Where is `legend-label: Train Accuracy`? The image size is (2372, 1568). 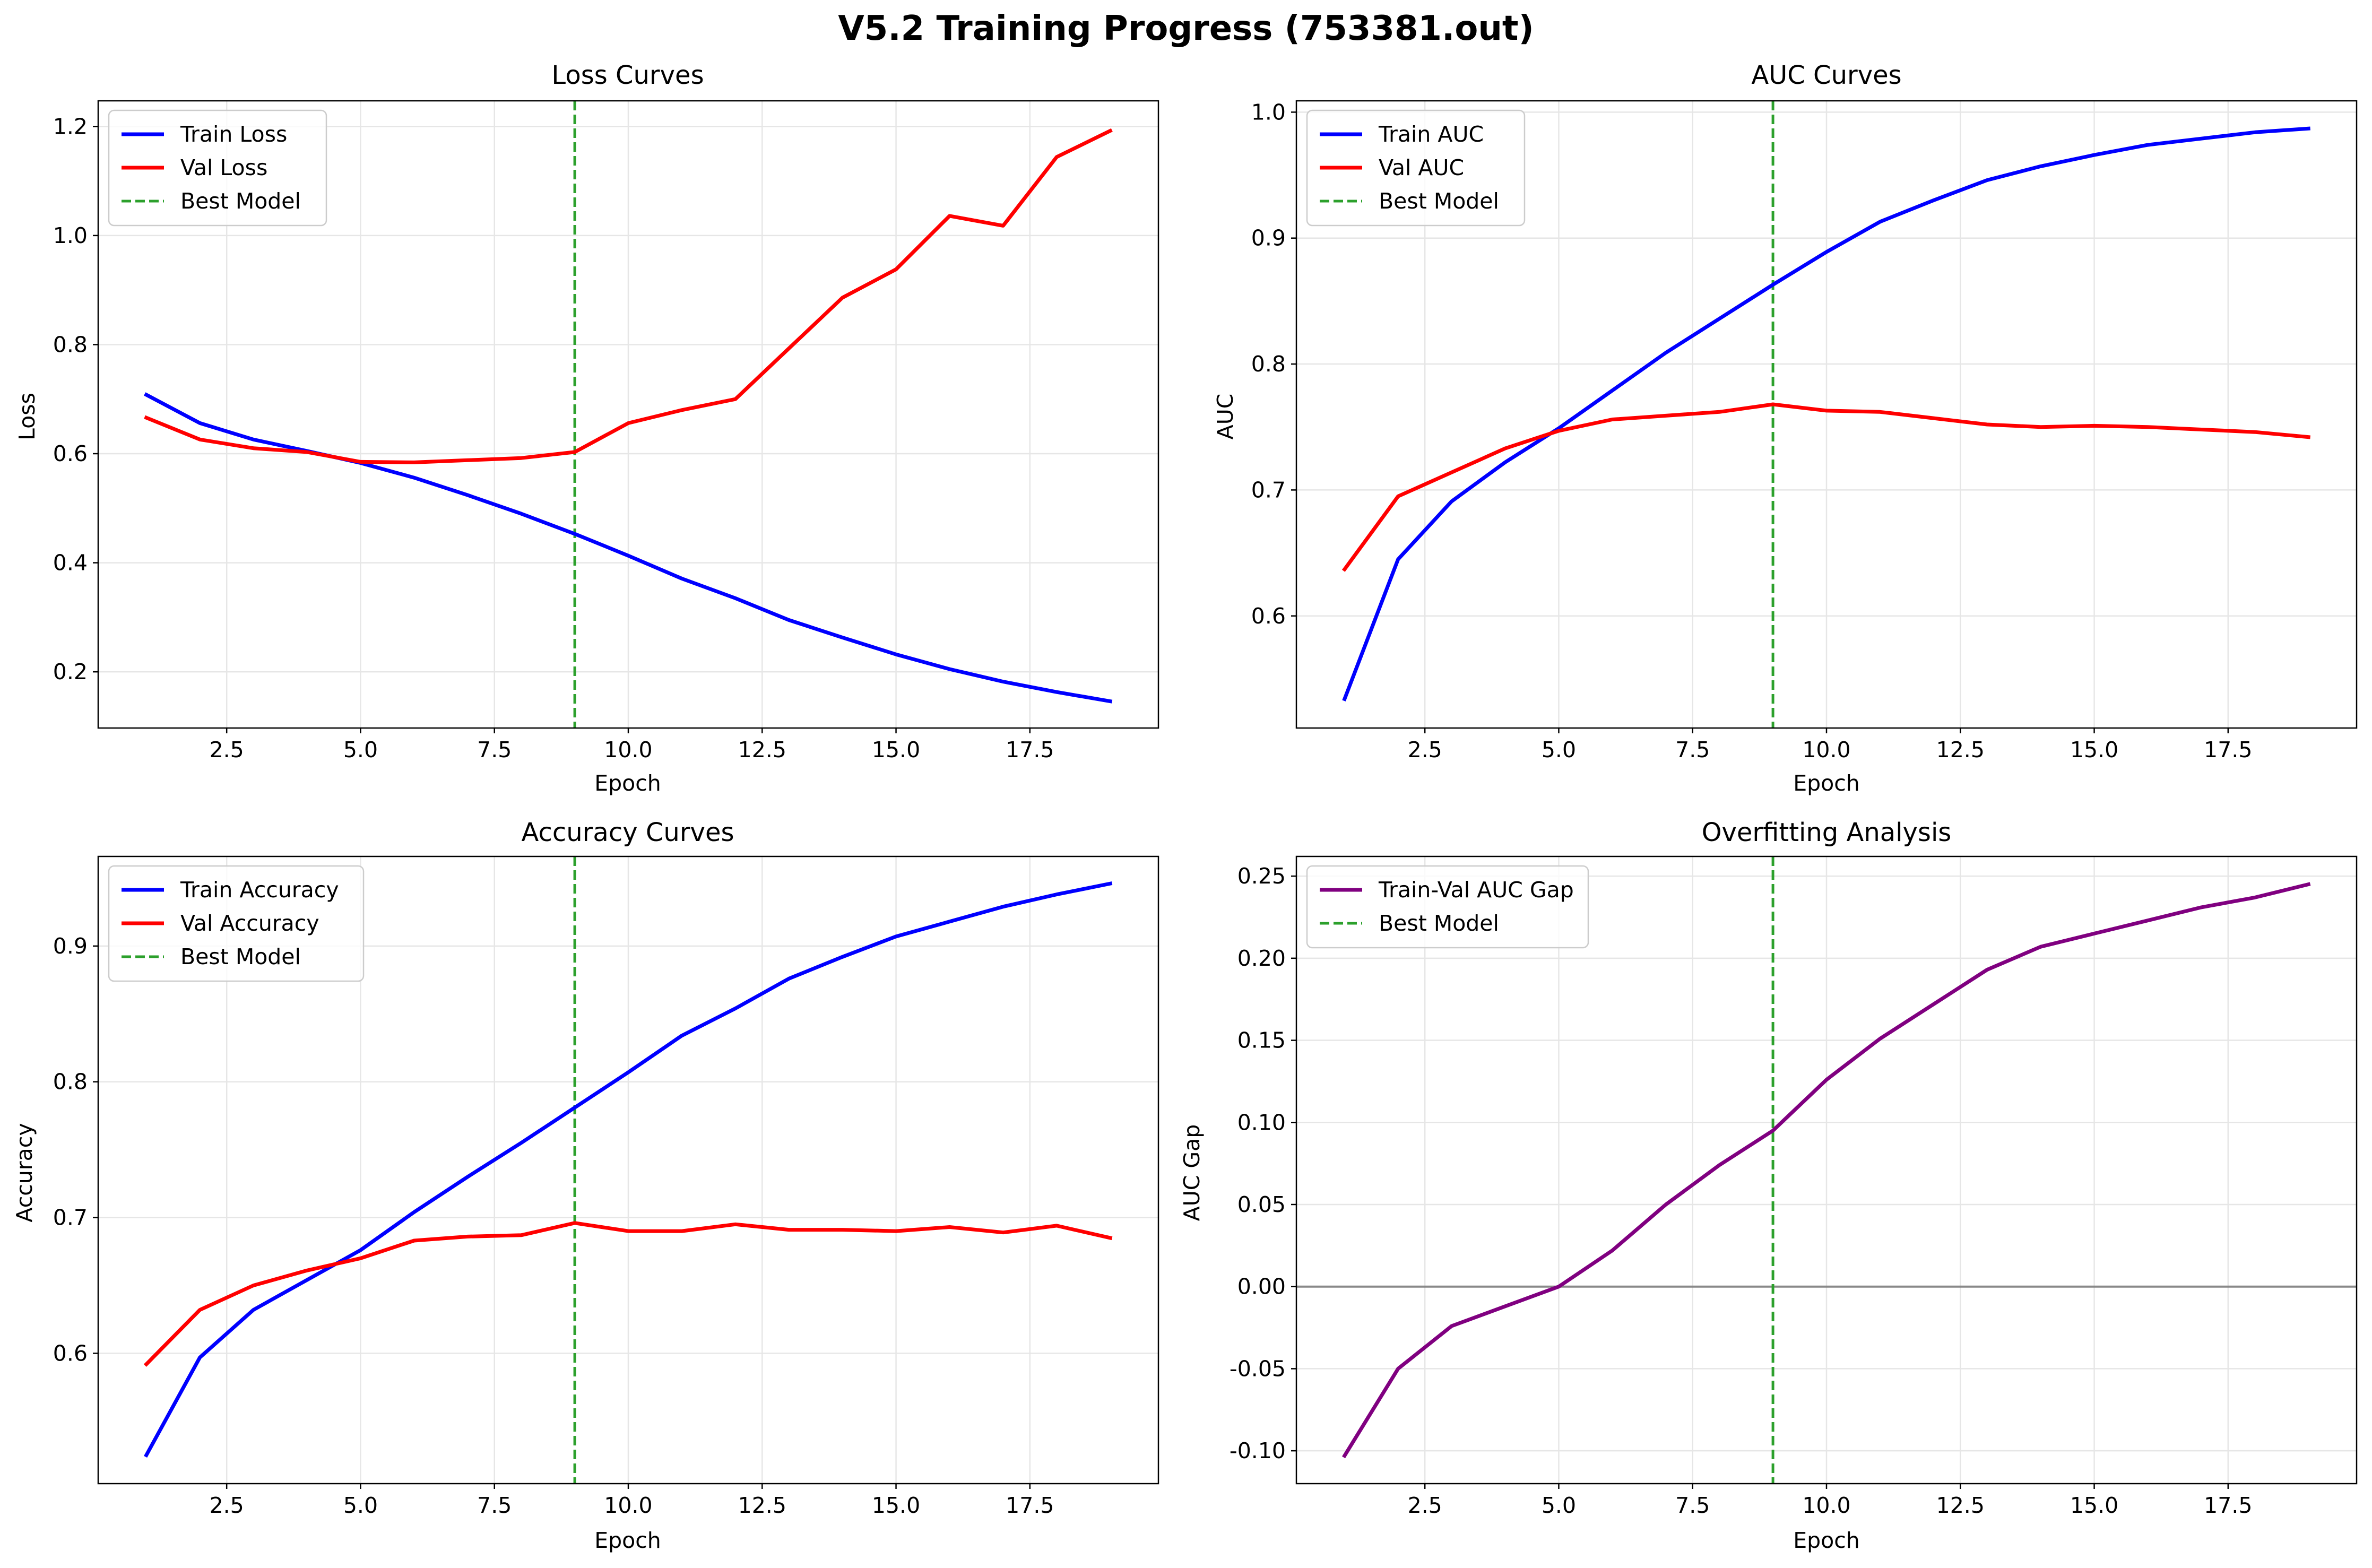
legend-label: Train Accuracy is located at coordinates (259, 890).